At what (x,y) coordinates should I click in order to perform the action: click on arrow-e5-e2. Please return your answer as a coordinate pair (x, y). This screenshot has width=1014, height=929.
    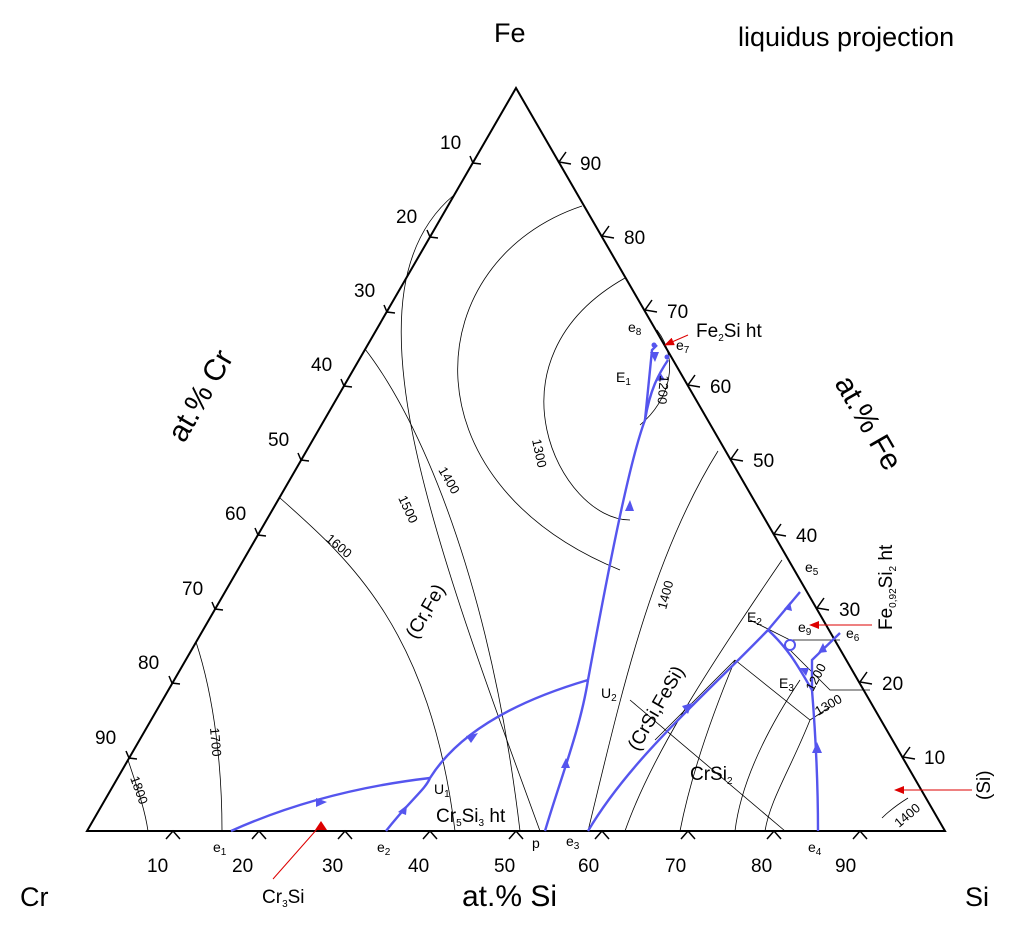
    Looking at the image, I should click on (788, 606).